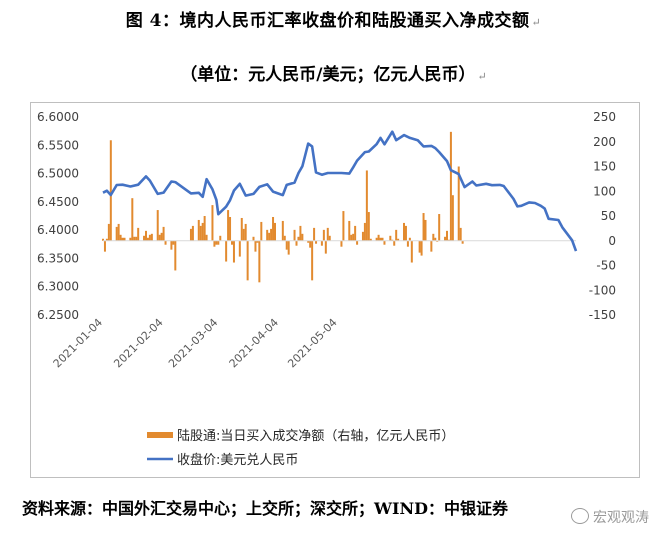  I want to click on right-axis-tick-label: 50, so click(608, 216).